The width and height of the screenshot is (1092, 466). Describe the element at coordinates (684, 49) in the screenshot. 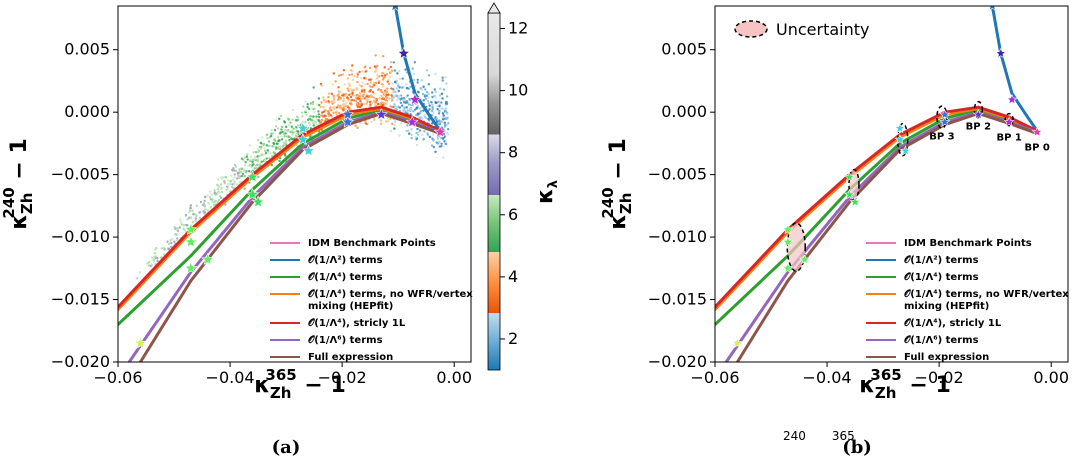

I see `y-tick-label: 0.005` at that location.